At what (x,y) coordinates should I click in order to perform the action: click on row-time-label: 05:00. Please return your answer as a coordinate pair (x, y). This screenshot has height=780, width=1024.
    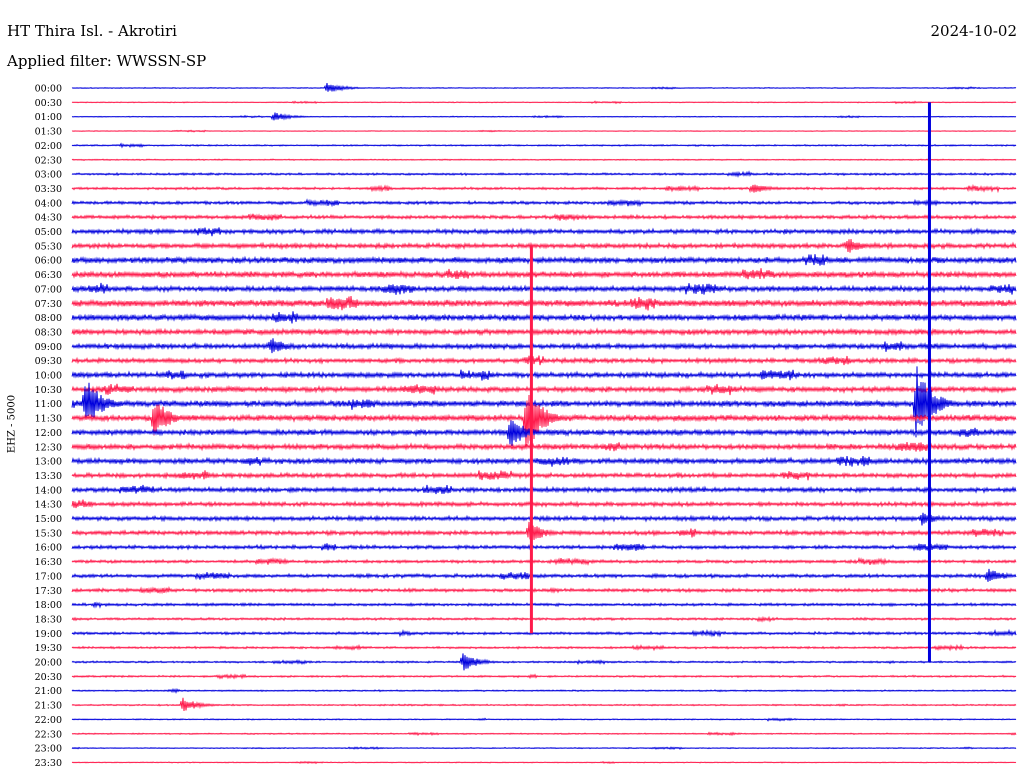
    Looking at the image, I should click on (48, 232).